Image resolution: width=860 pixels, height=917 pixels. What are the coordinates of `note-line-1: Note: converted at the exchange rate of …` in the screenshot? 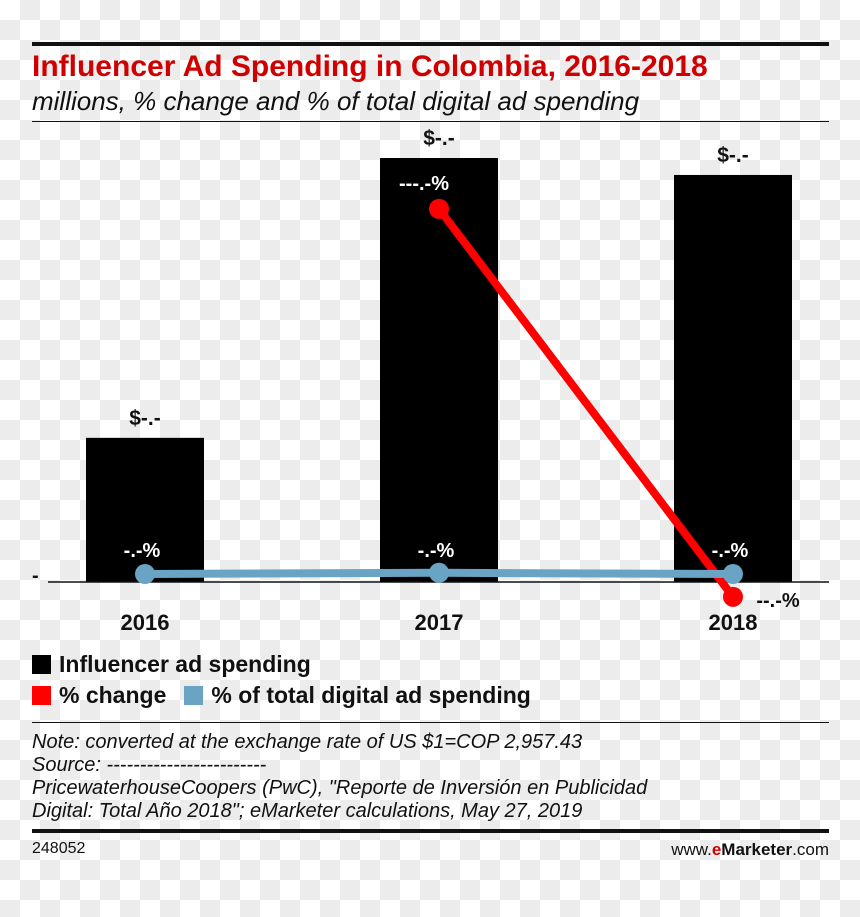 It's located at (307, 742).